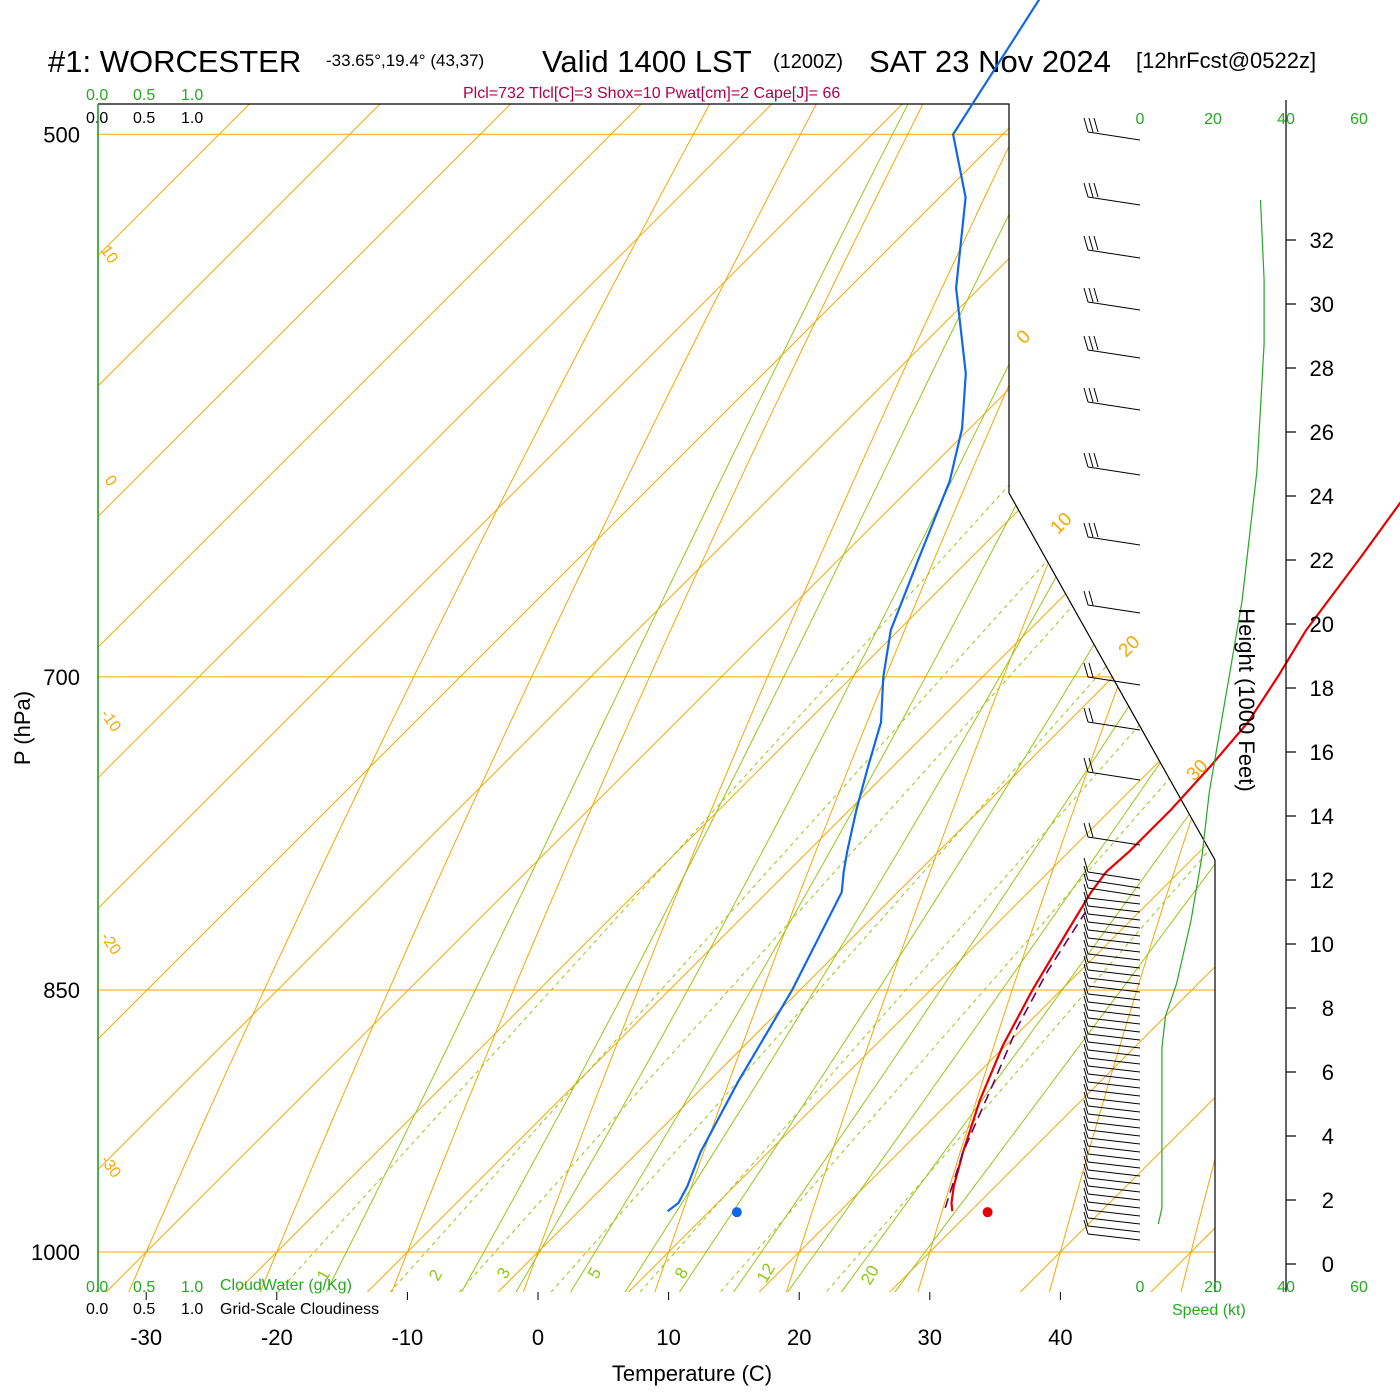 The image size is (1400, 1400). What do you see at coordinates (1328, 1136) in the screenshot?
I see `height-tick-label: 4` at bounding box center [1328, 1136].